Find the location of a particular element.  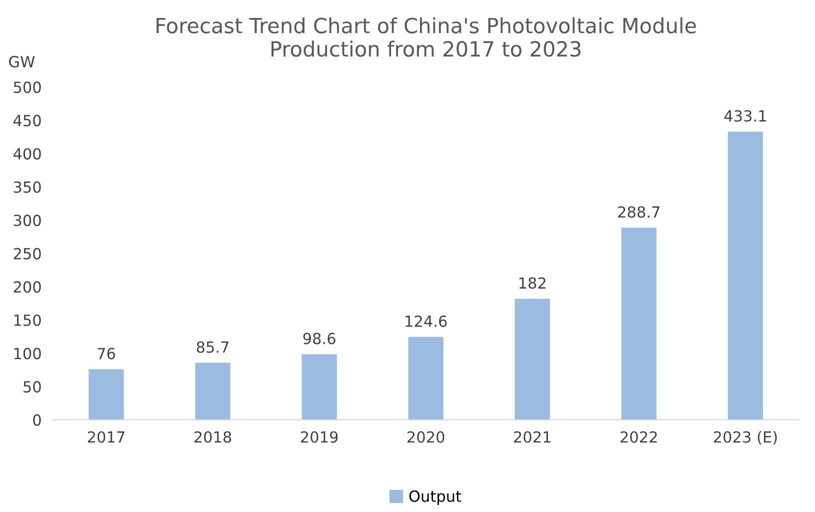

y-tick-label: 250 is located at coordinates (27, 254).